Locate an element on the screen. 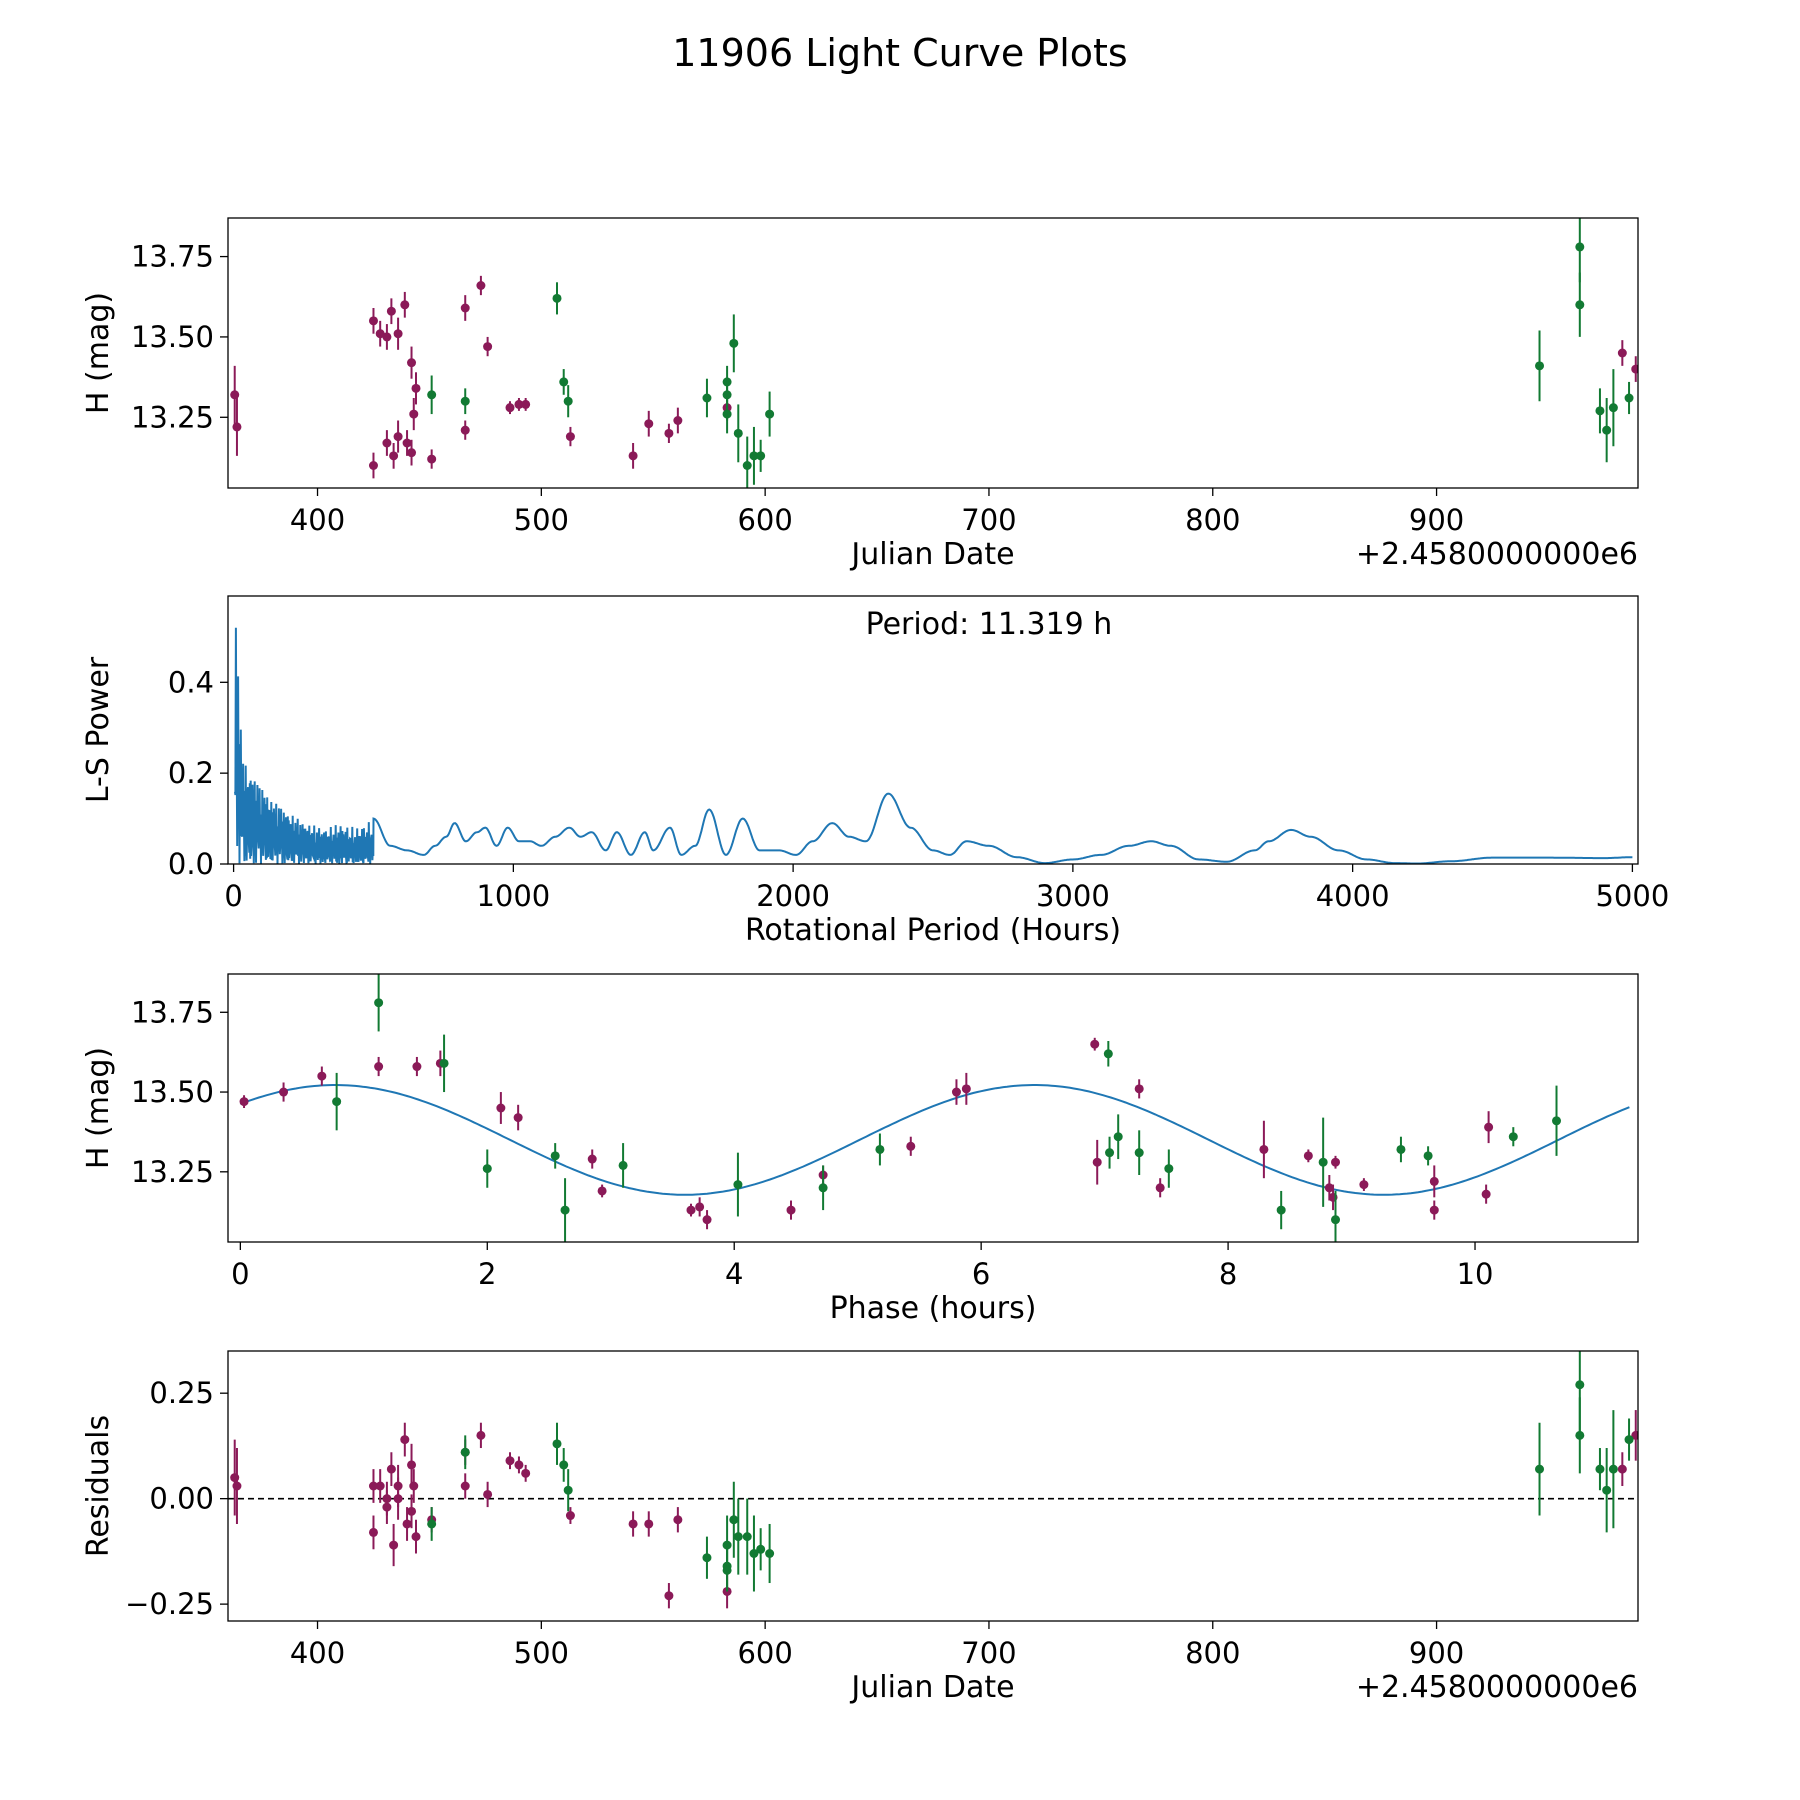 The height and width of the screenshot is (1800, 1800). lightcurve-xlabel: Julian Date is located at coordinates (931, 554).